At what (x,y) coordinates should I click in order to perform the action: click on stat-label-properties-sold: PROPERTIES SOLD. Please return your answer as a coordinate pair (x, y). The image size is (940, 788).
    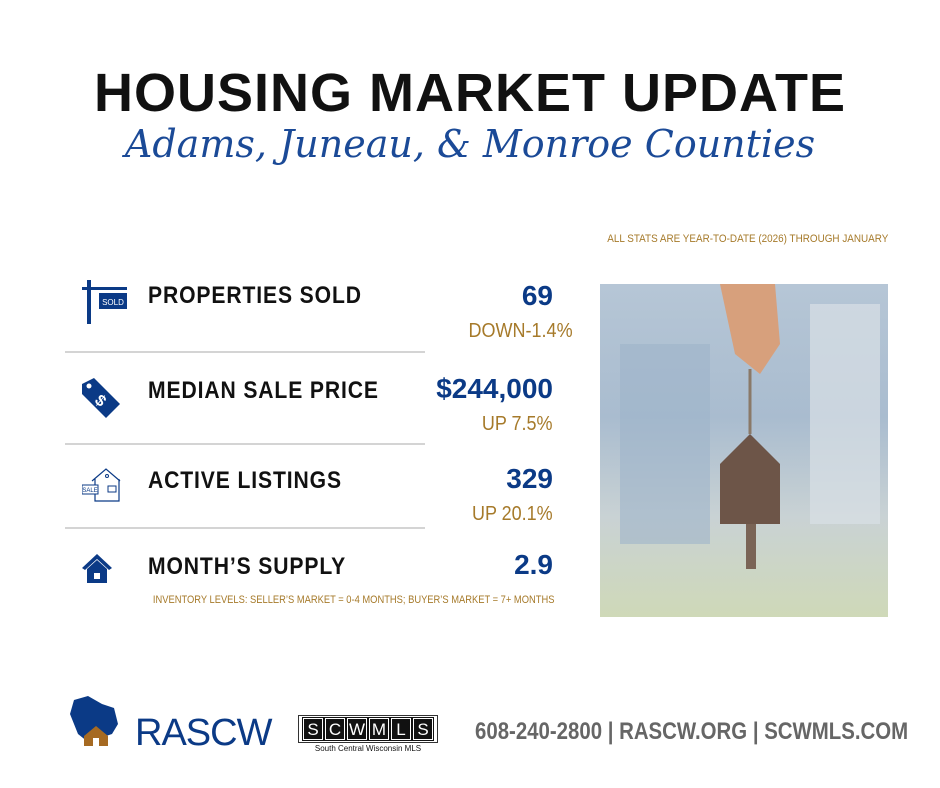
    Looking at the image, I should click on (255, 295).